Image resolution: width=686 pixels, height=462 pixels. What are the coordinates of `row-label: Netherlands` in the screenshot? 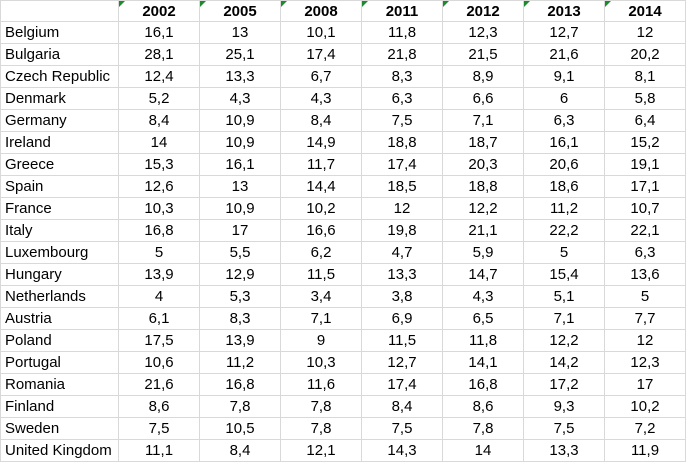 It's located at (59, 296).